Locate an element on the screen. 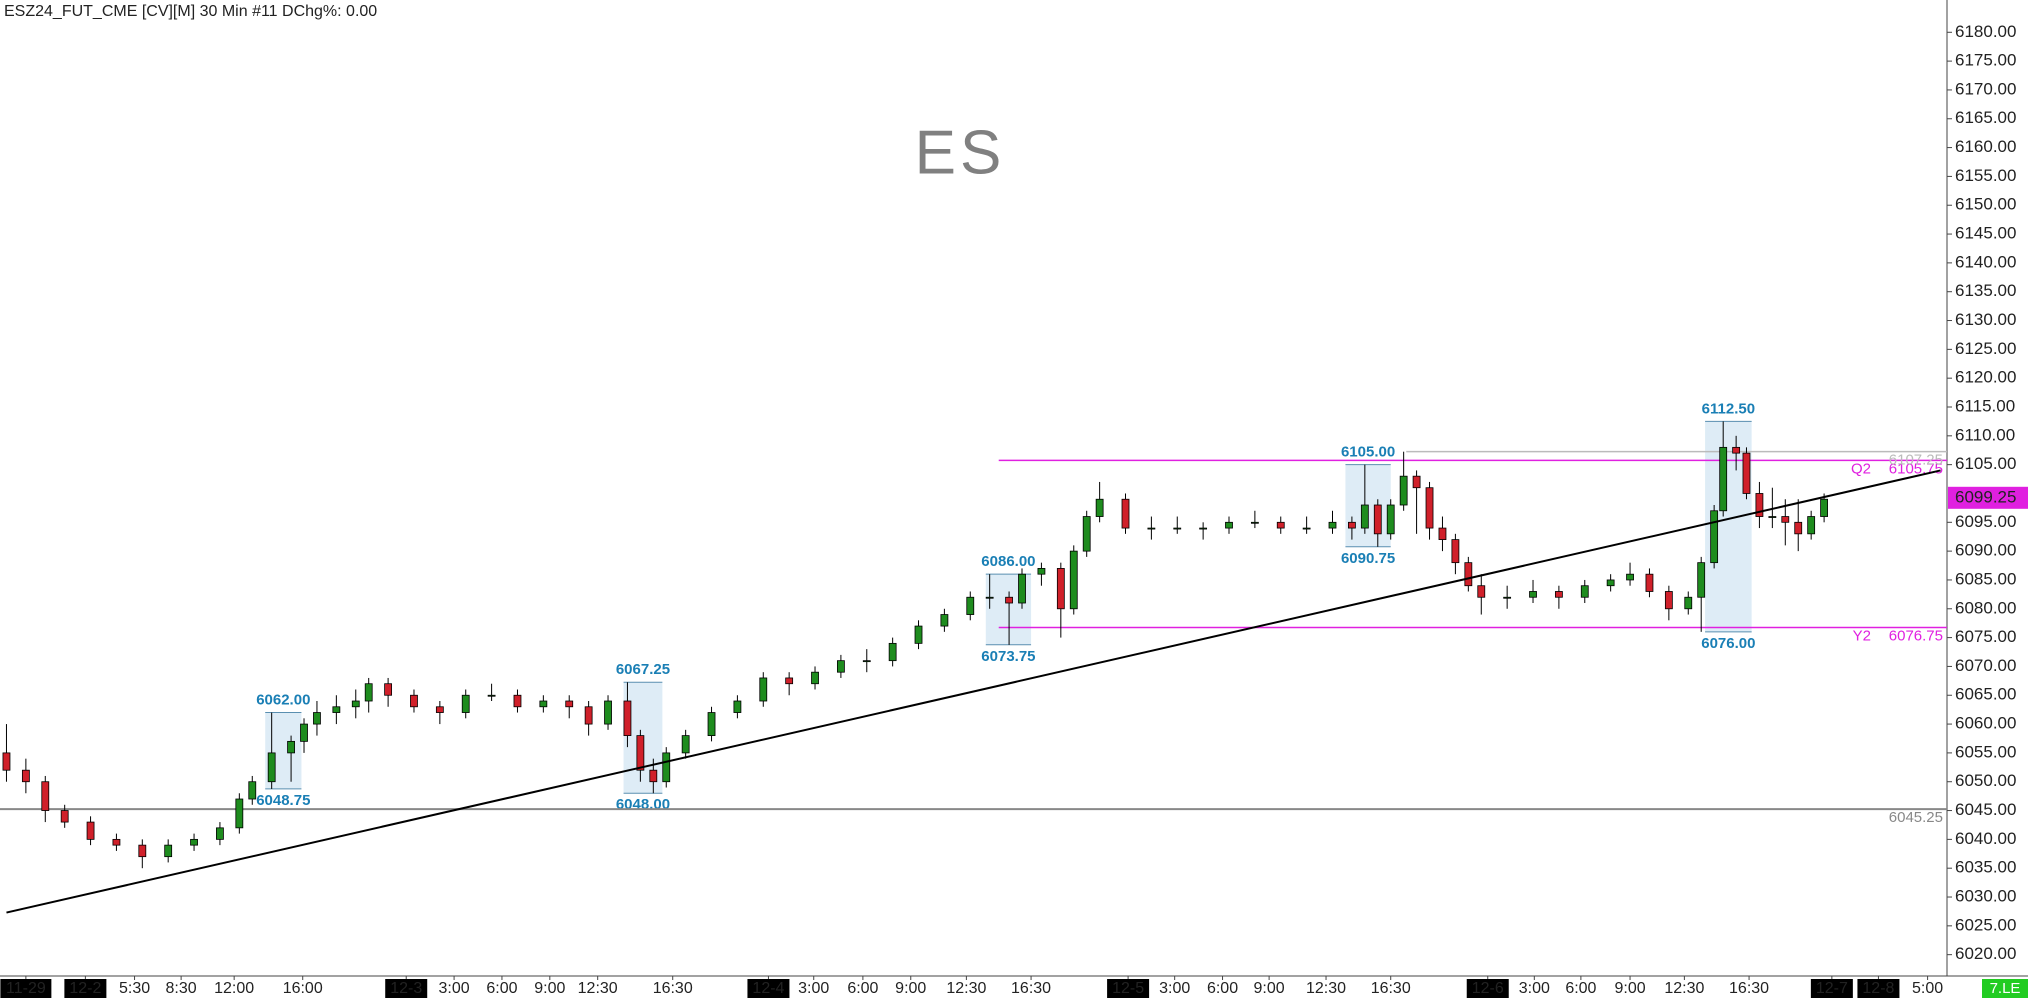  y-tick-label: 6025.00 is located at coordinates (1985, 924).